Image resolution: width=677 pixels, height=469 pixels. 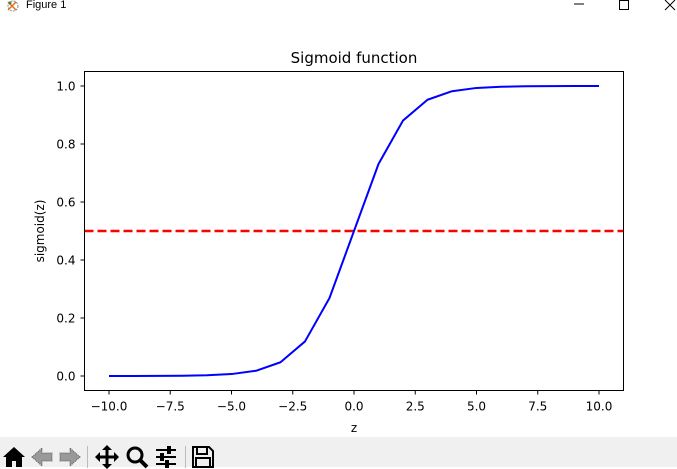 I want to click on x-tick-label: 2.5, so click(x=415, y=407).